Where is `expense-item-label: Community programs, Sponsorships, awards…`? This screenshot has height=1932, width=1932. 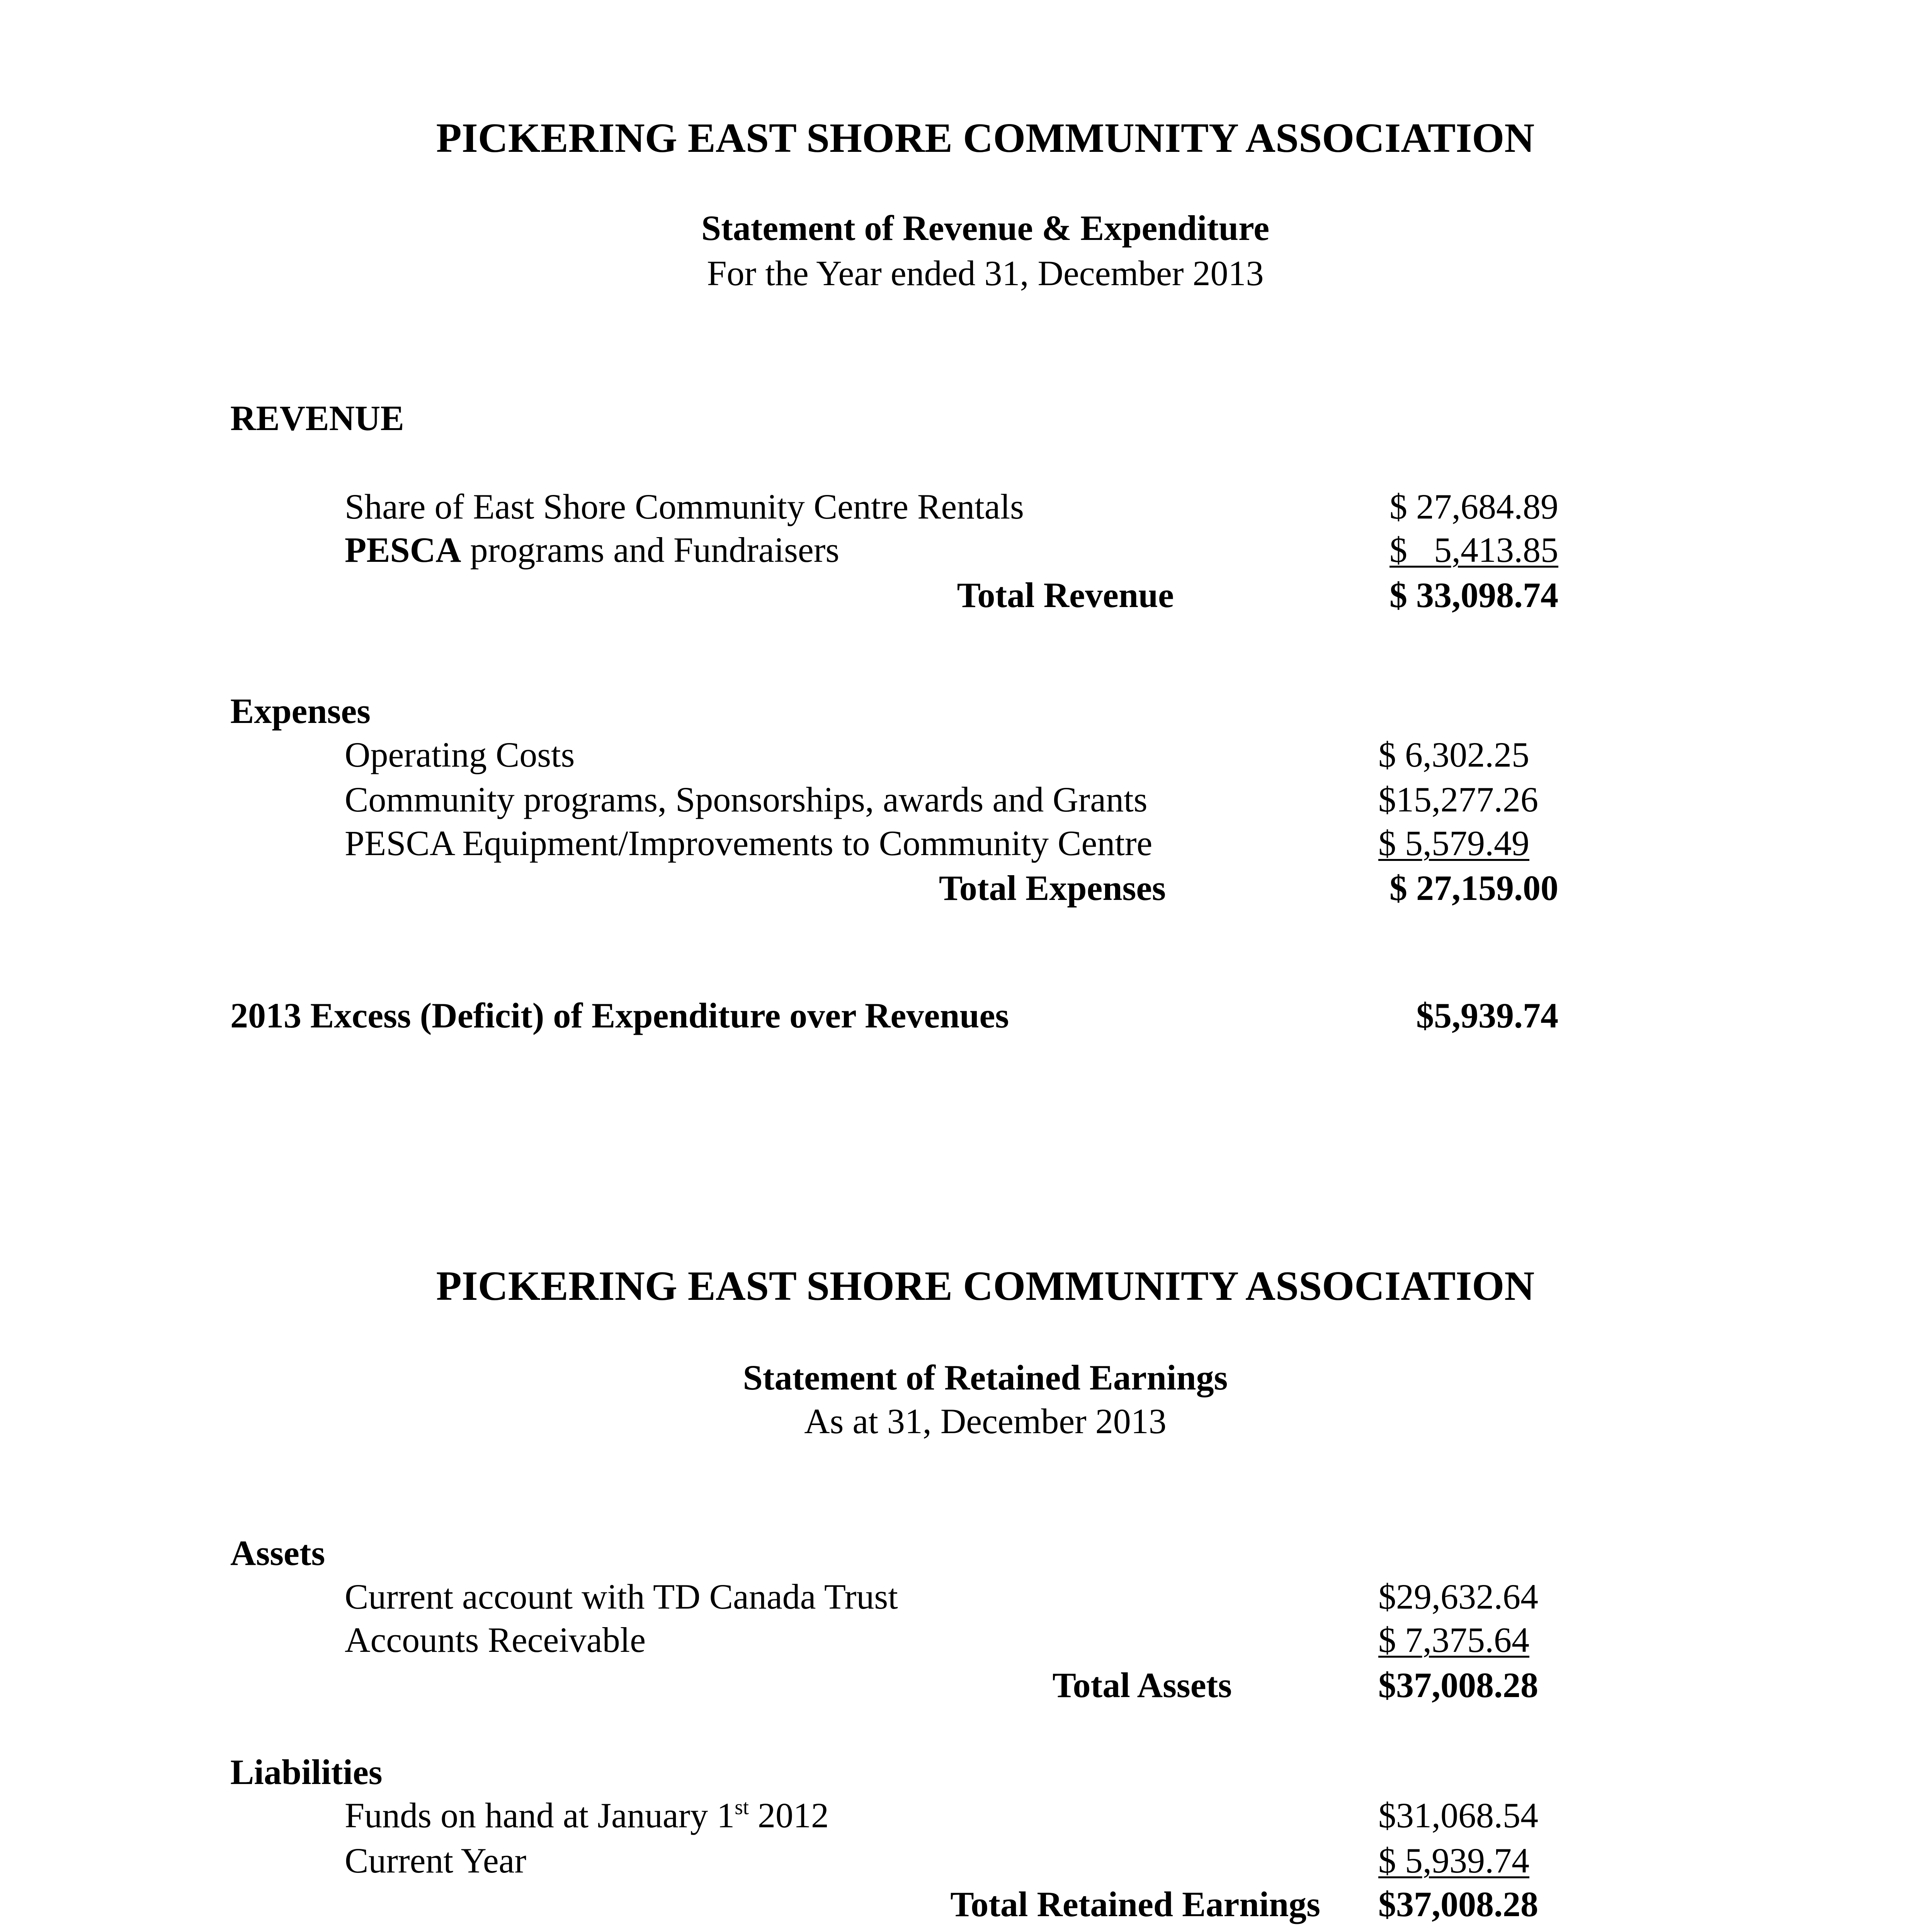
expense-item-label: Community programs, Sponsorships, awards… is located at coordinates (747, 800).